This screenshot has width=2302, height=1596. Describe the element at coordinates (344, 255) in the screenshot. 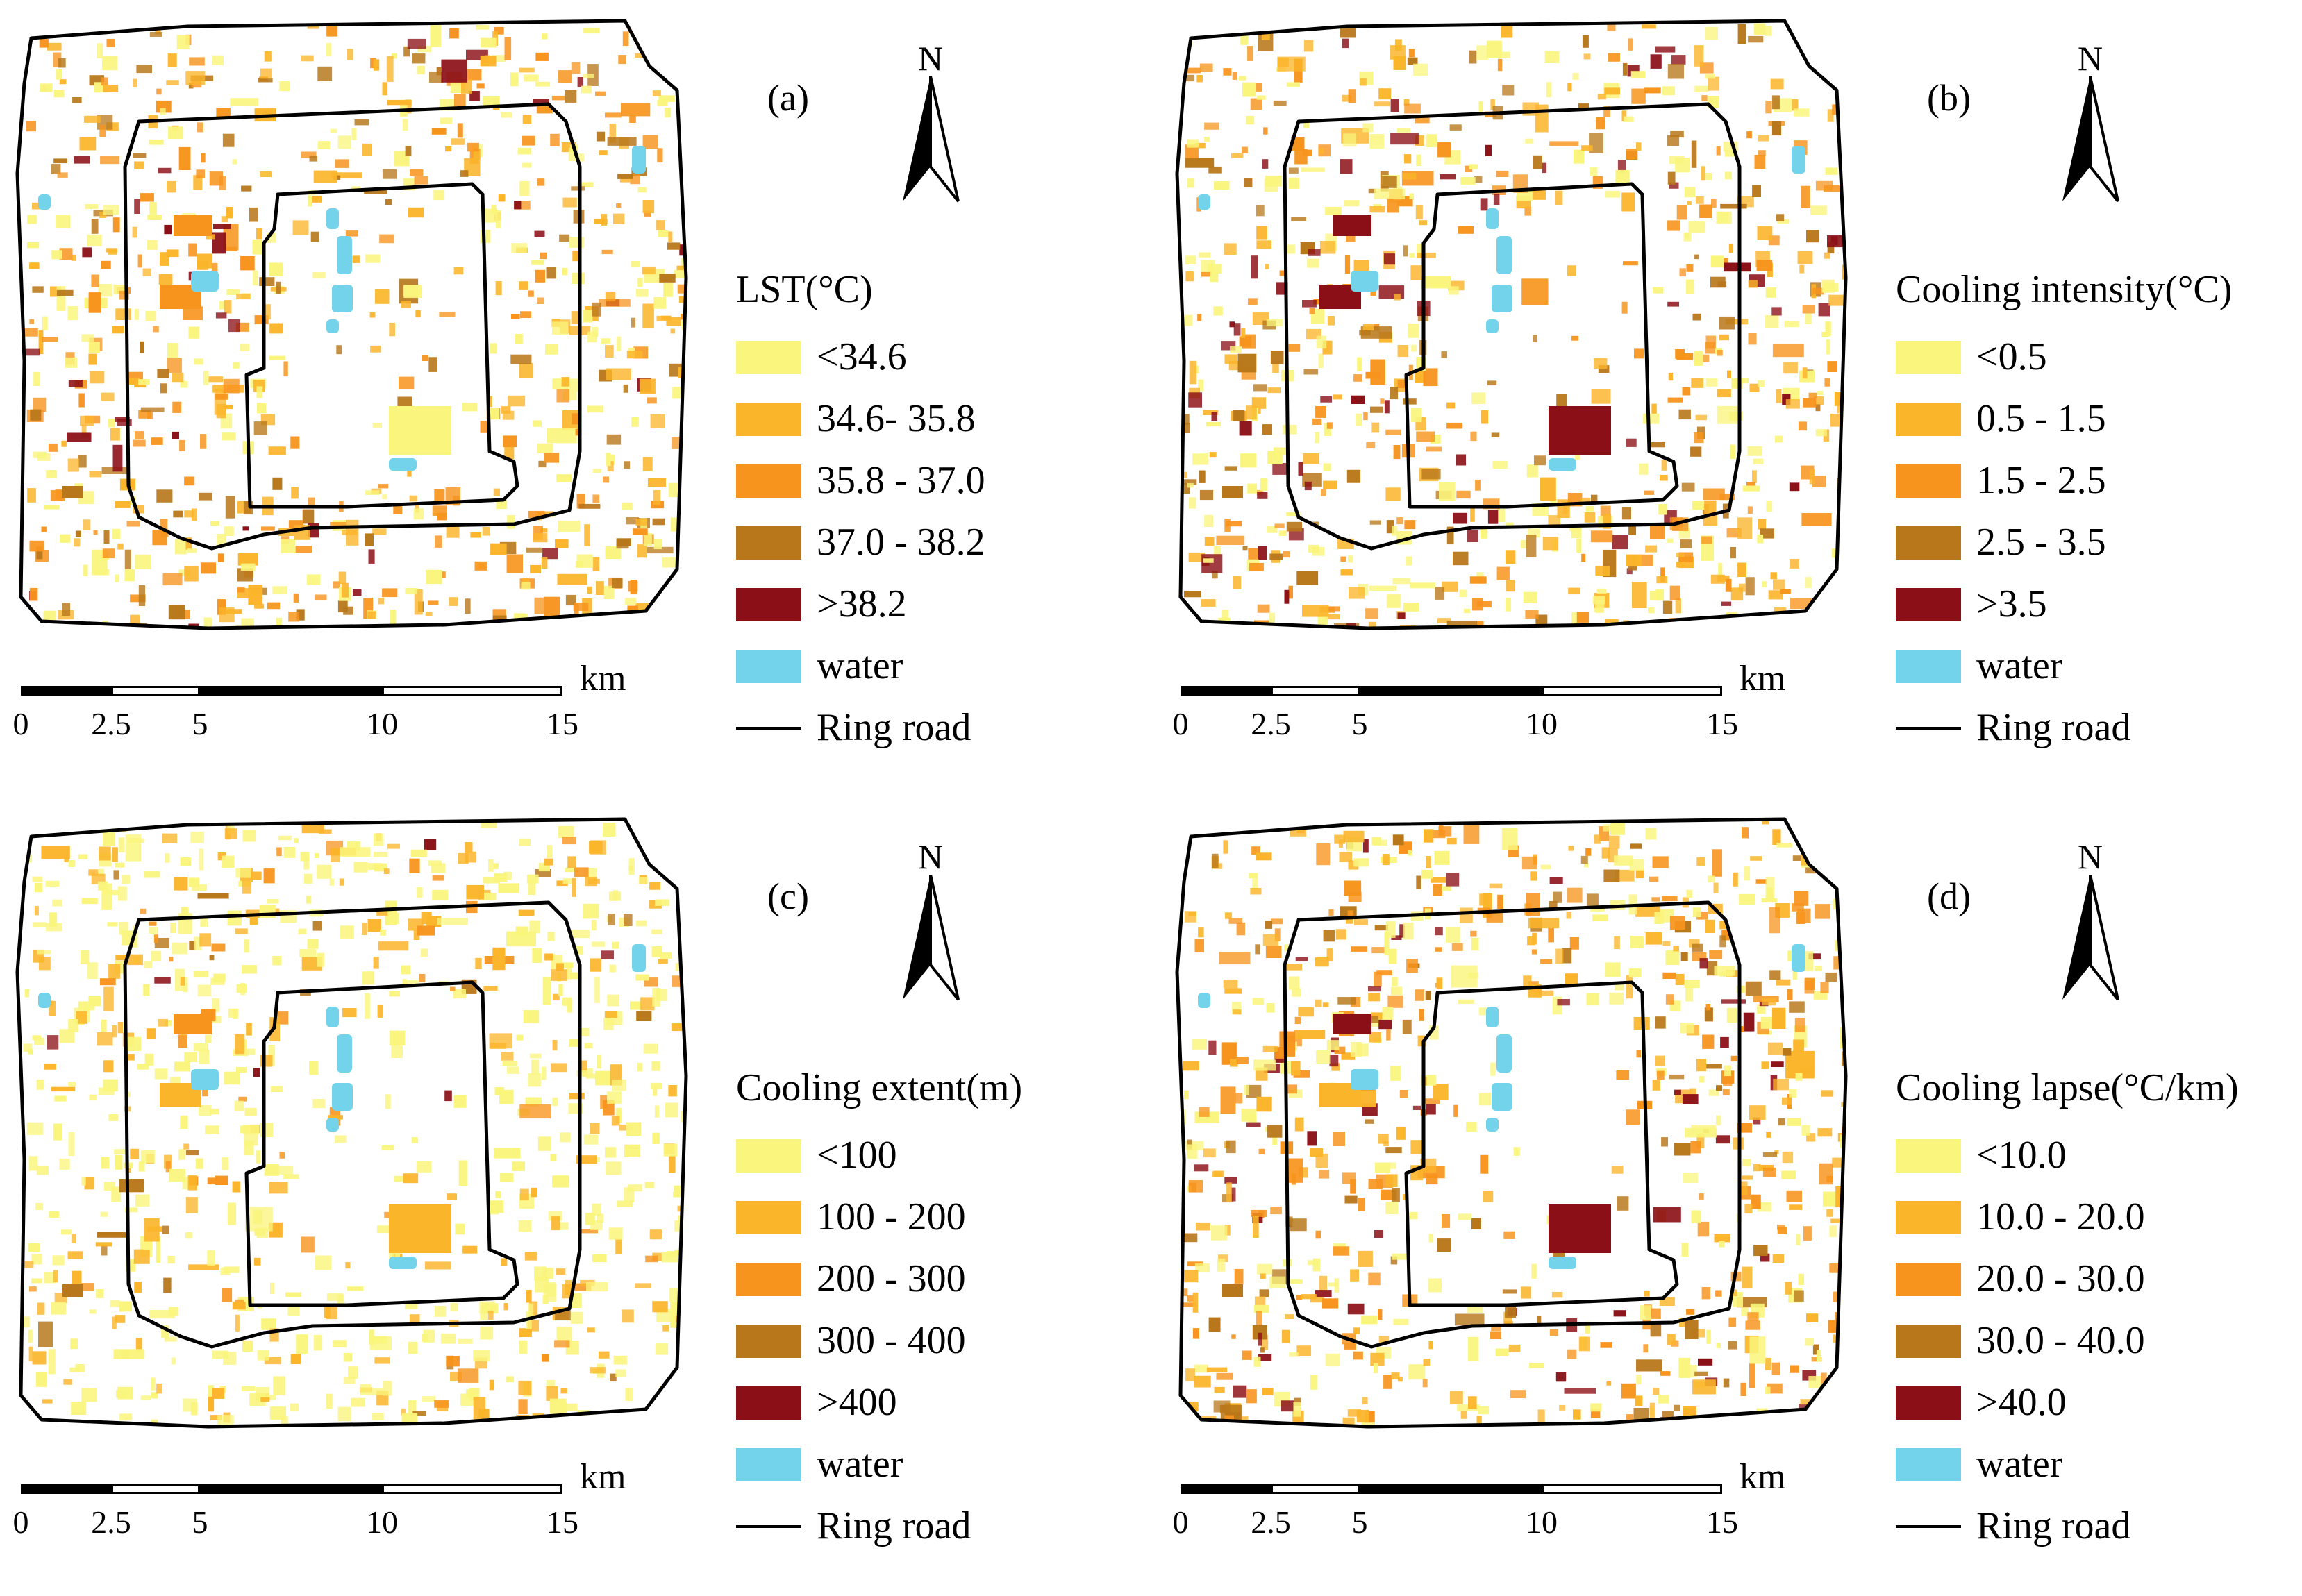

I see `water-body` at that location.